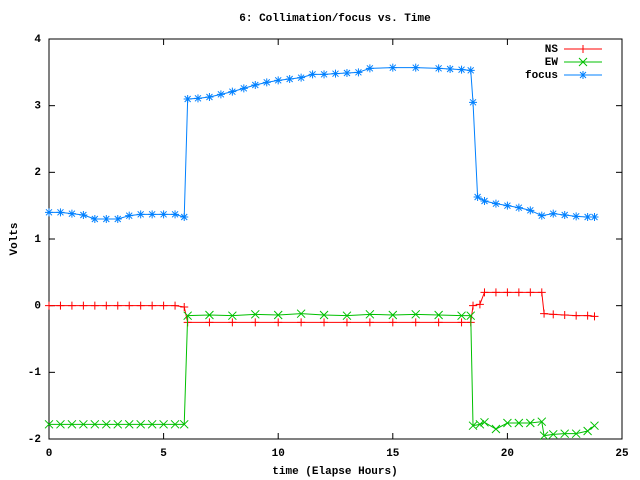  Describe the element at coordinates (507, 454) in the screenshot. I see `x-tick-label: 20` at that location.